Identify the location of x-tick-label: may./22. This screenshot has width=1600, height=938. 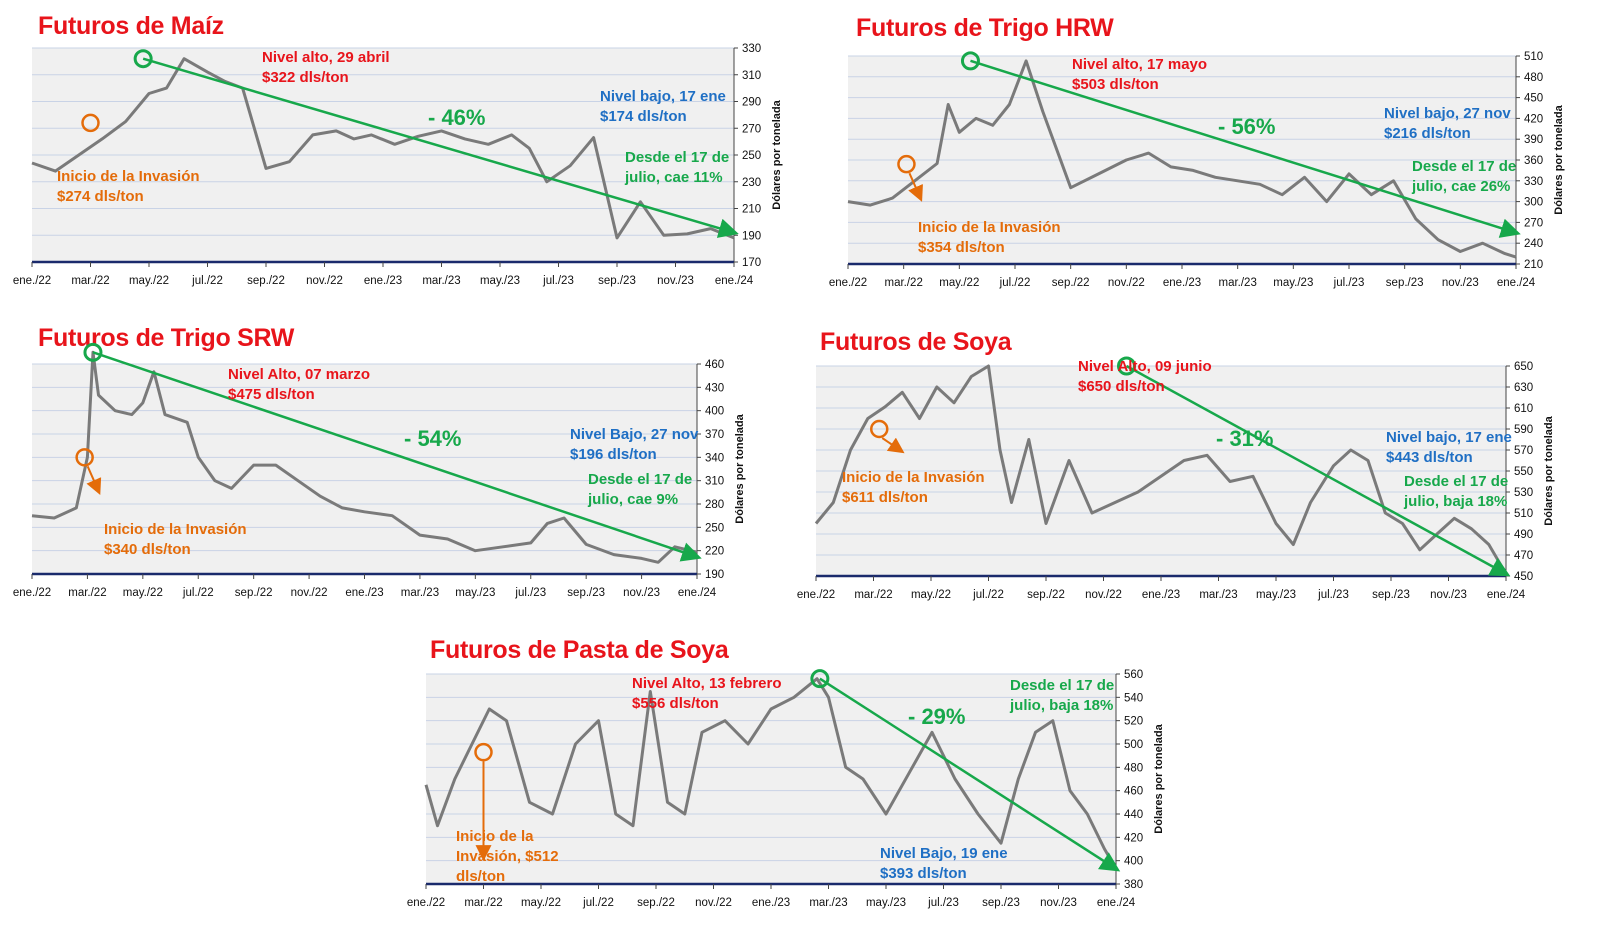
(931, 595).